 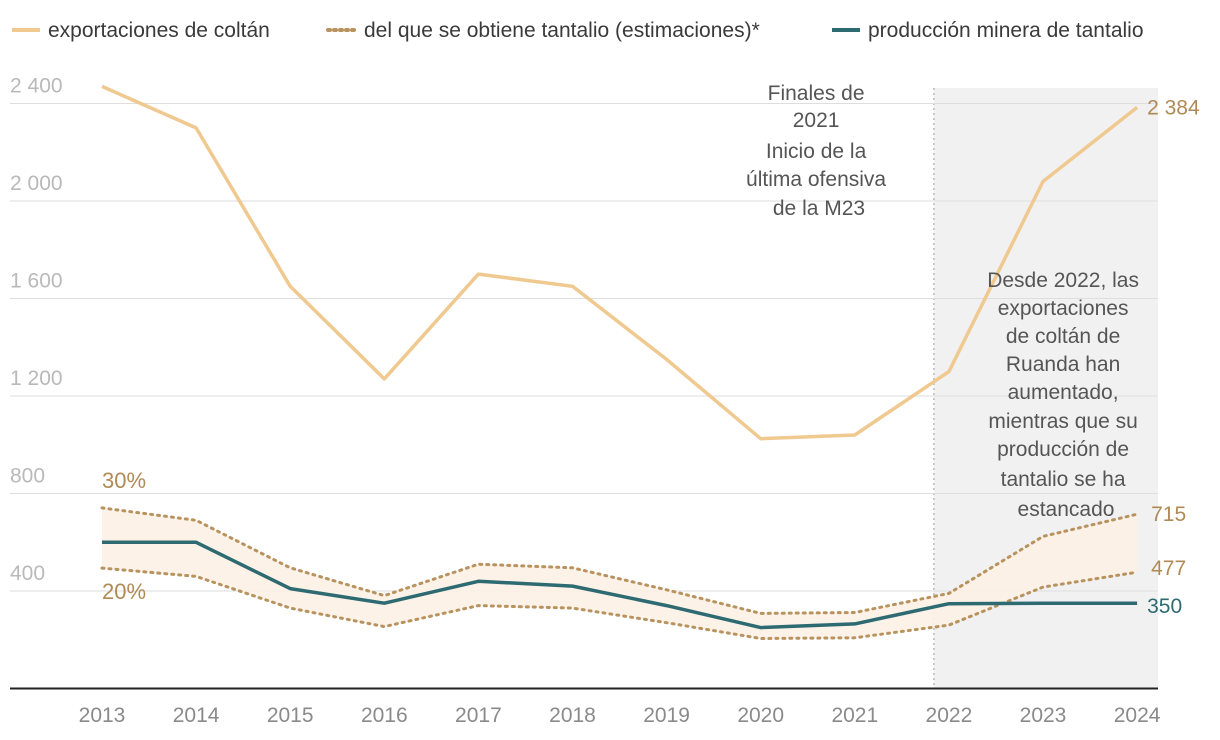 I want to click on band-label-20: 20%, so click(x=124, y=591).